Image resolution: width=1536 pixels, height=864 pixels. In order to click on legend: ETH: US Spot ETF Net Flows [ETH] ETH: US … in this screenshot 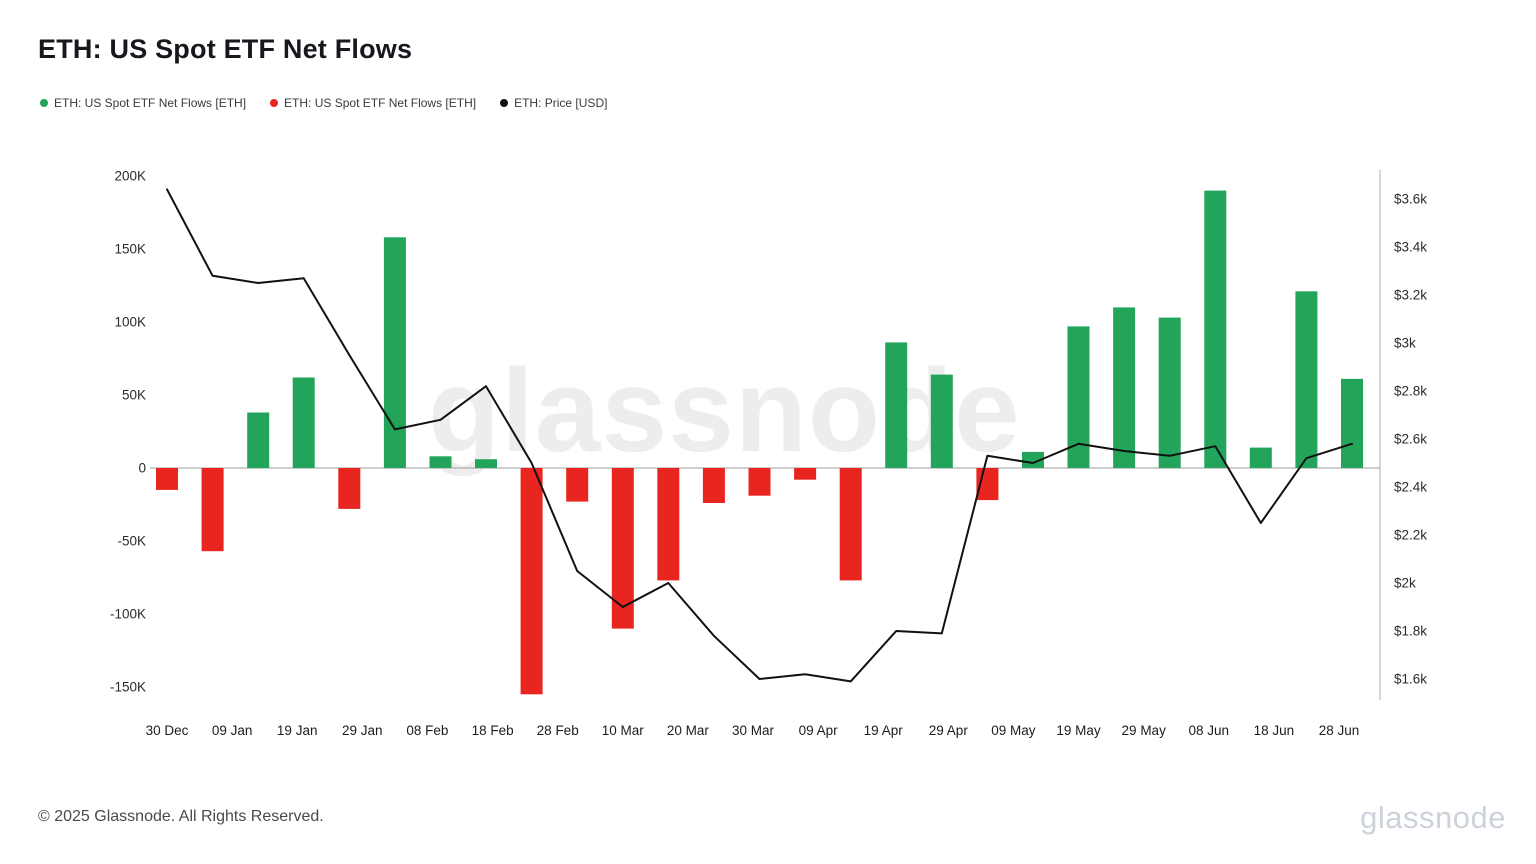, I will do `click(323, 103)`.